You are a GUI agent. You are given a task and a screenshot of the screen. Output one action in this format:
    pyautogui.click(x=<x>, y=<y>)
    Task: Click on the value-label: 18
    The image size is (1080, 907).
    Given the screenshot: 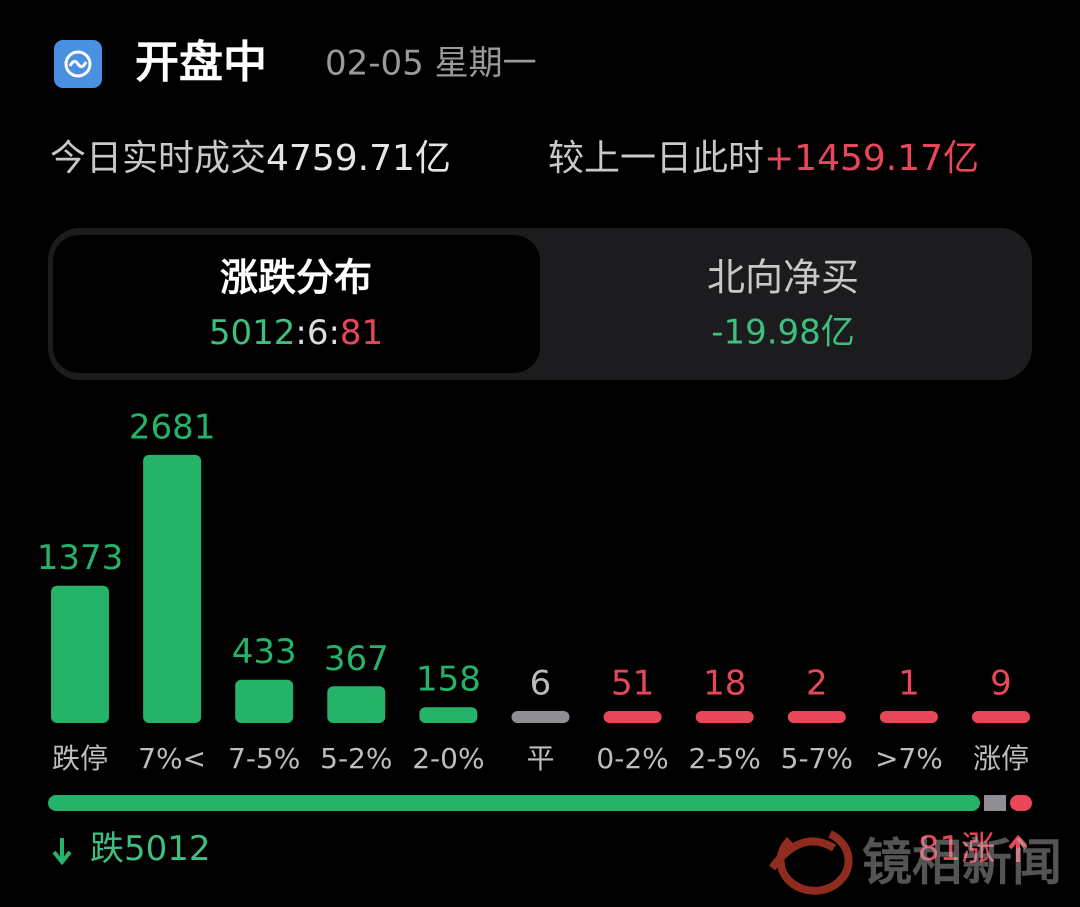 What is the action you would take?
    pyautogui.click(x=724, y=684)
    